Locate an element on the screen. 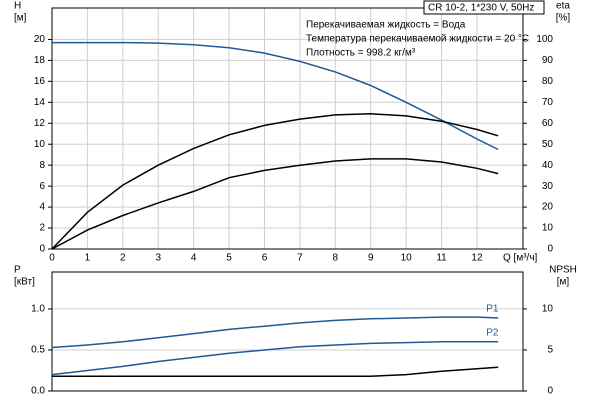  annotation: Плотность = 998.2 кг/м³ is located at coordinates (361, 53).